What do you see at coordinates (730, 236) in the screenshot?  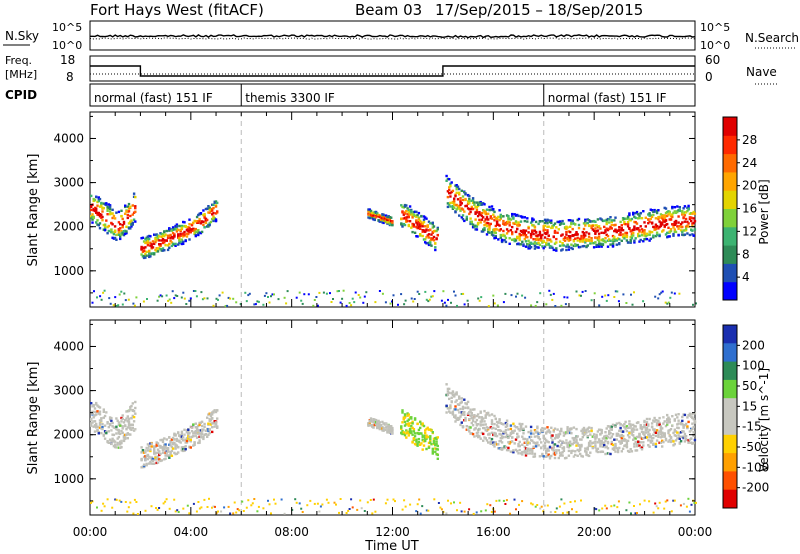 I see `colorbar-swatch` at bounding box center [730, 236].